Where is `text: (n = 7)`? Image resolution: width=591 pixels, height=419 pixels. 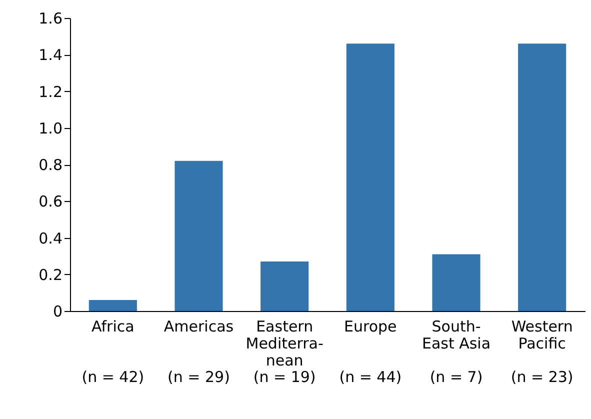 text: (n = 7) is located at coordinates (456, 377).